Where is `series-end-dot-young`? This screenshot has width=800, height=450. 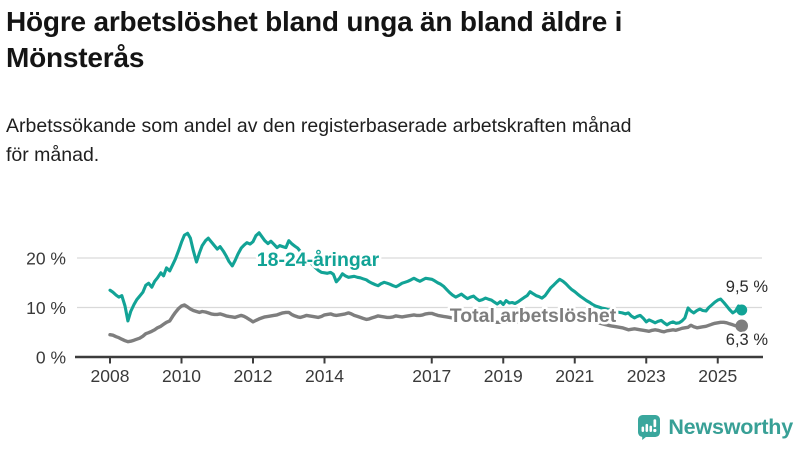 series-end-dot-young is located at coordinates (742, 310).